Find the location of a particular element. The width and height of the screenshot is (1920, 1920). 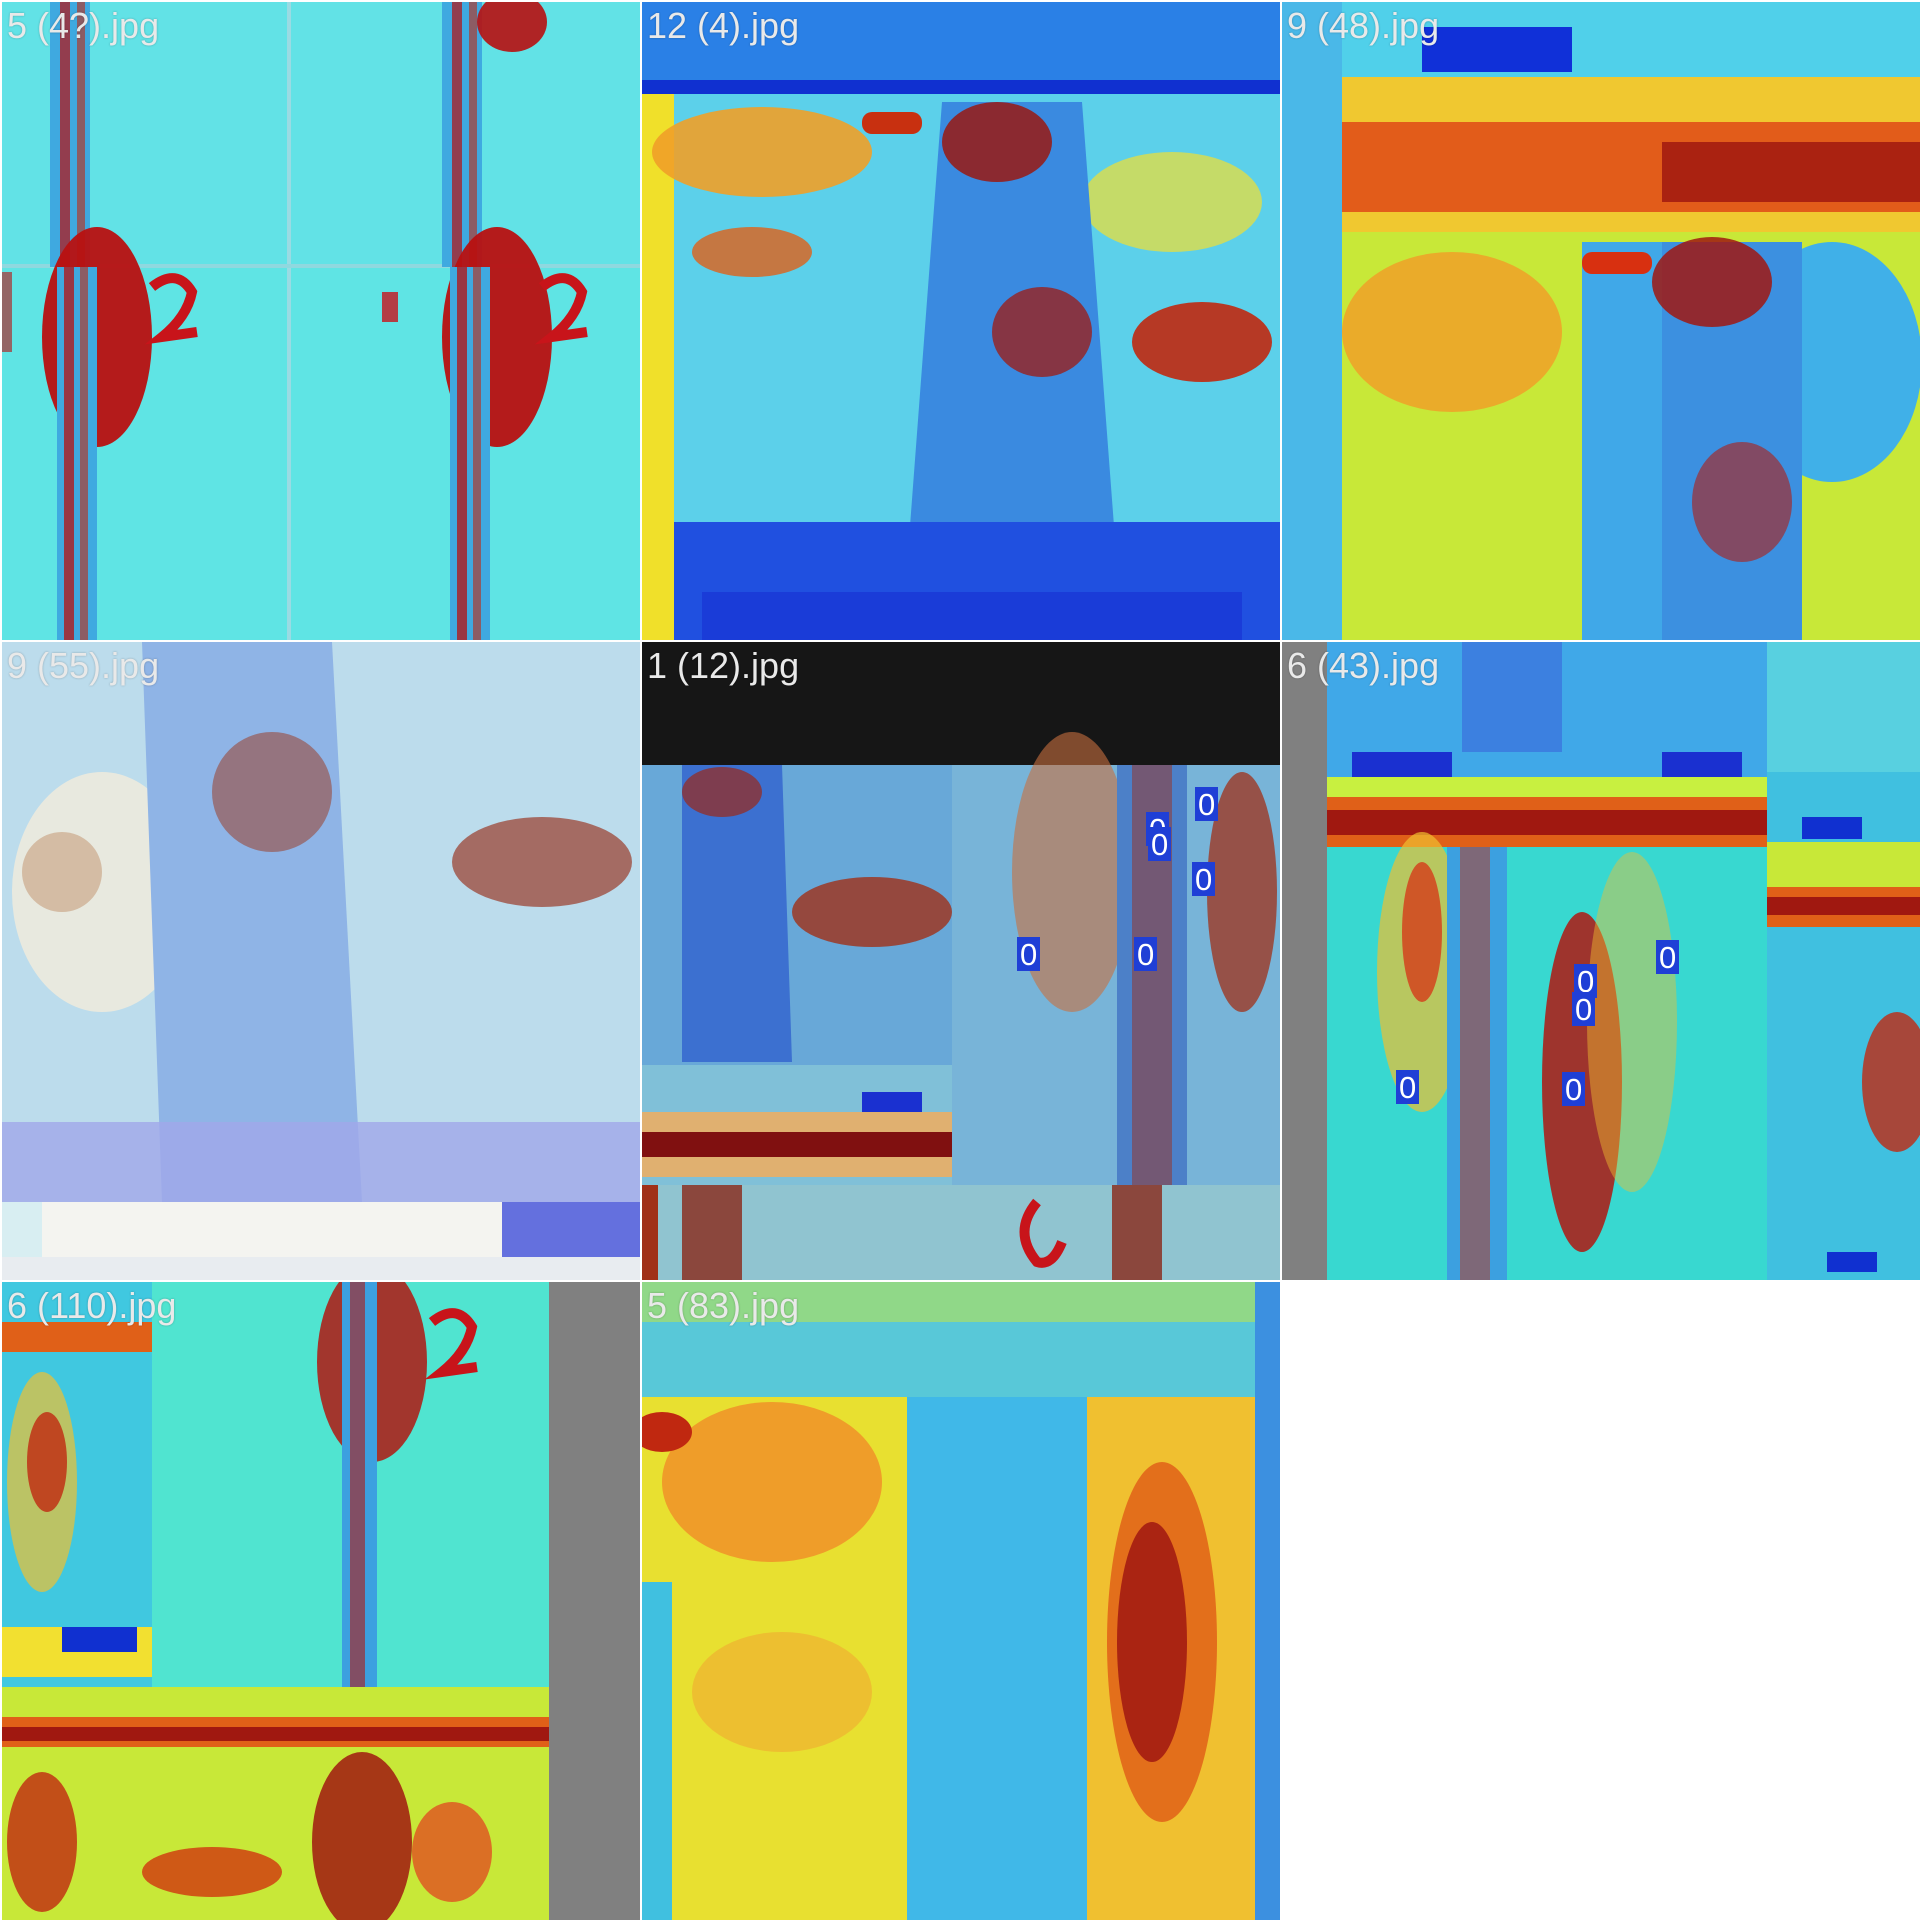

image-tile-1: 5 (4?).jpg is located at coordinates (321, 321).